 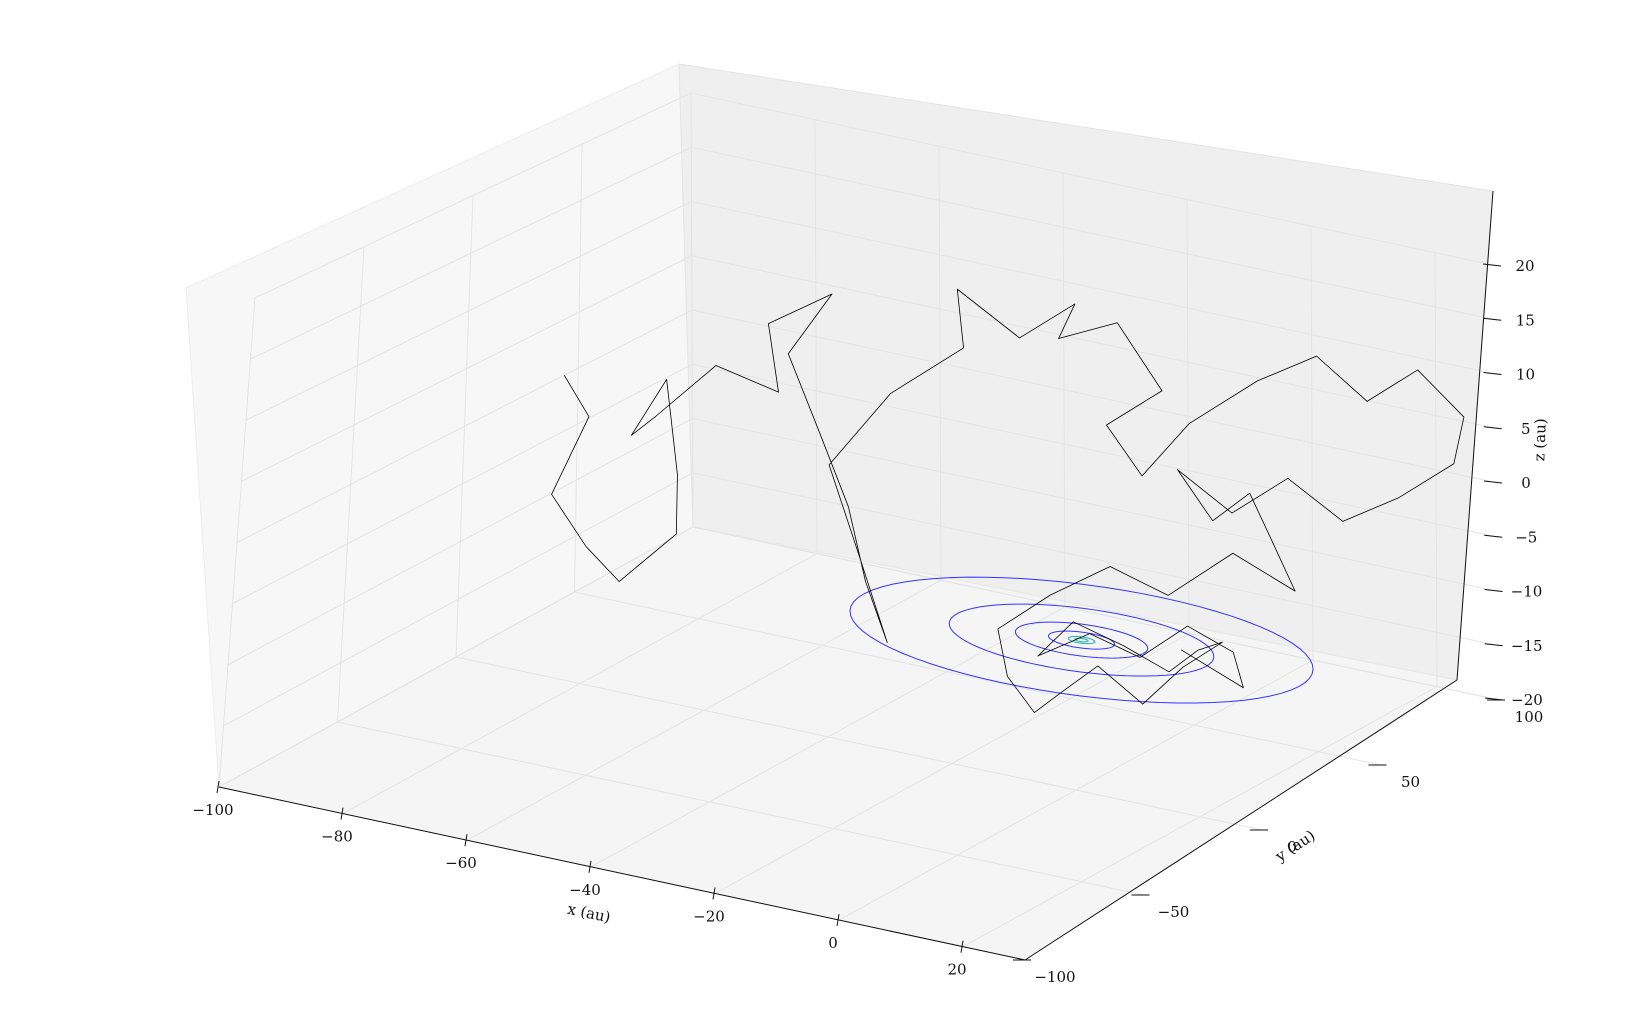 What do you see at coordinates (956, 970) in the screenshot?
I see `x-tick-label-6: 20` at bounding box center [956, 970].